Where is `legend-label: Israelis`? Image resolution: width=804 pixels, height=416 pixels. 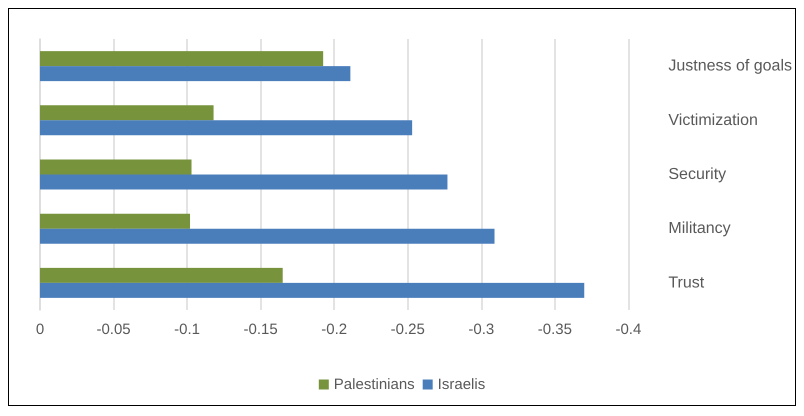 legend-label: Israelis is located at coordinates (462, 384).